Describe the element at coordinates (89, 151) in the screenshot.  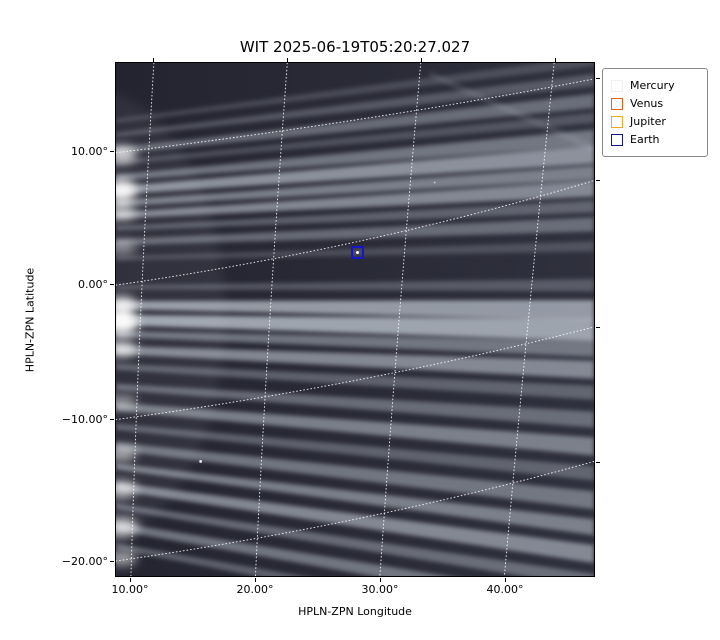
I see `y-tick-label: 10.00°` at that location.